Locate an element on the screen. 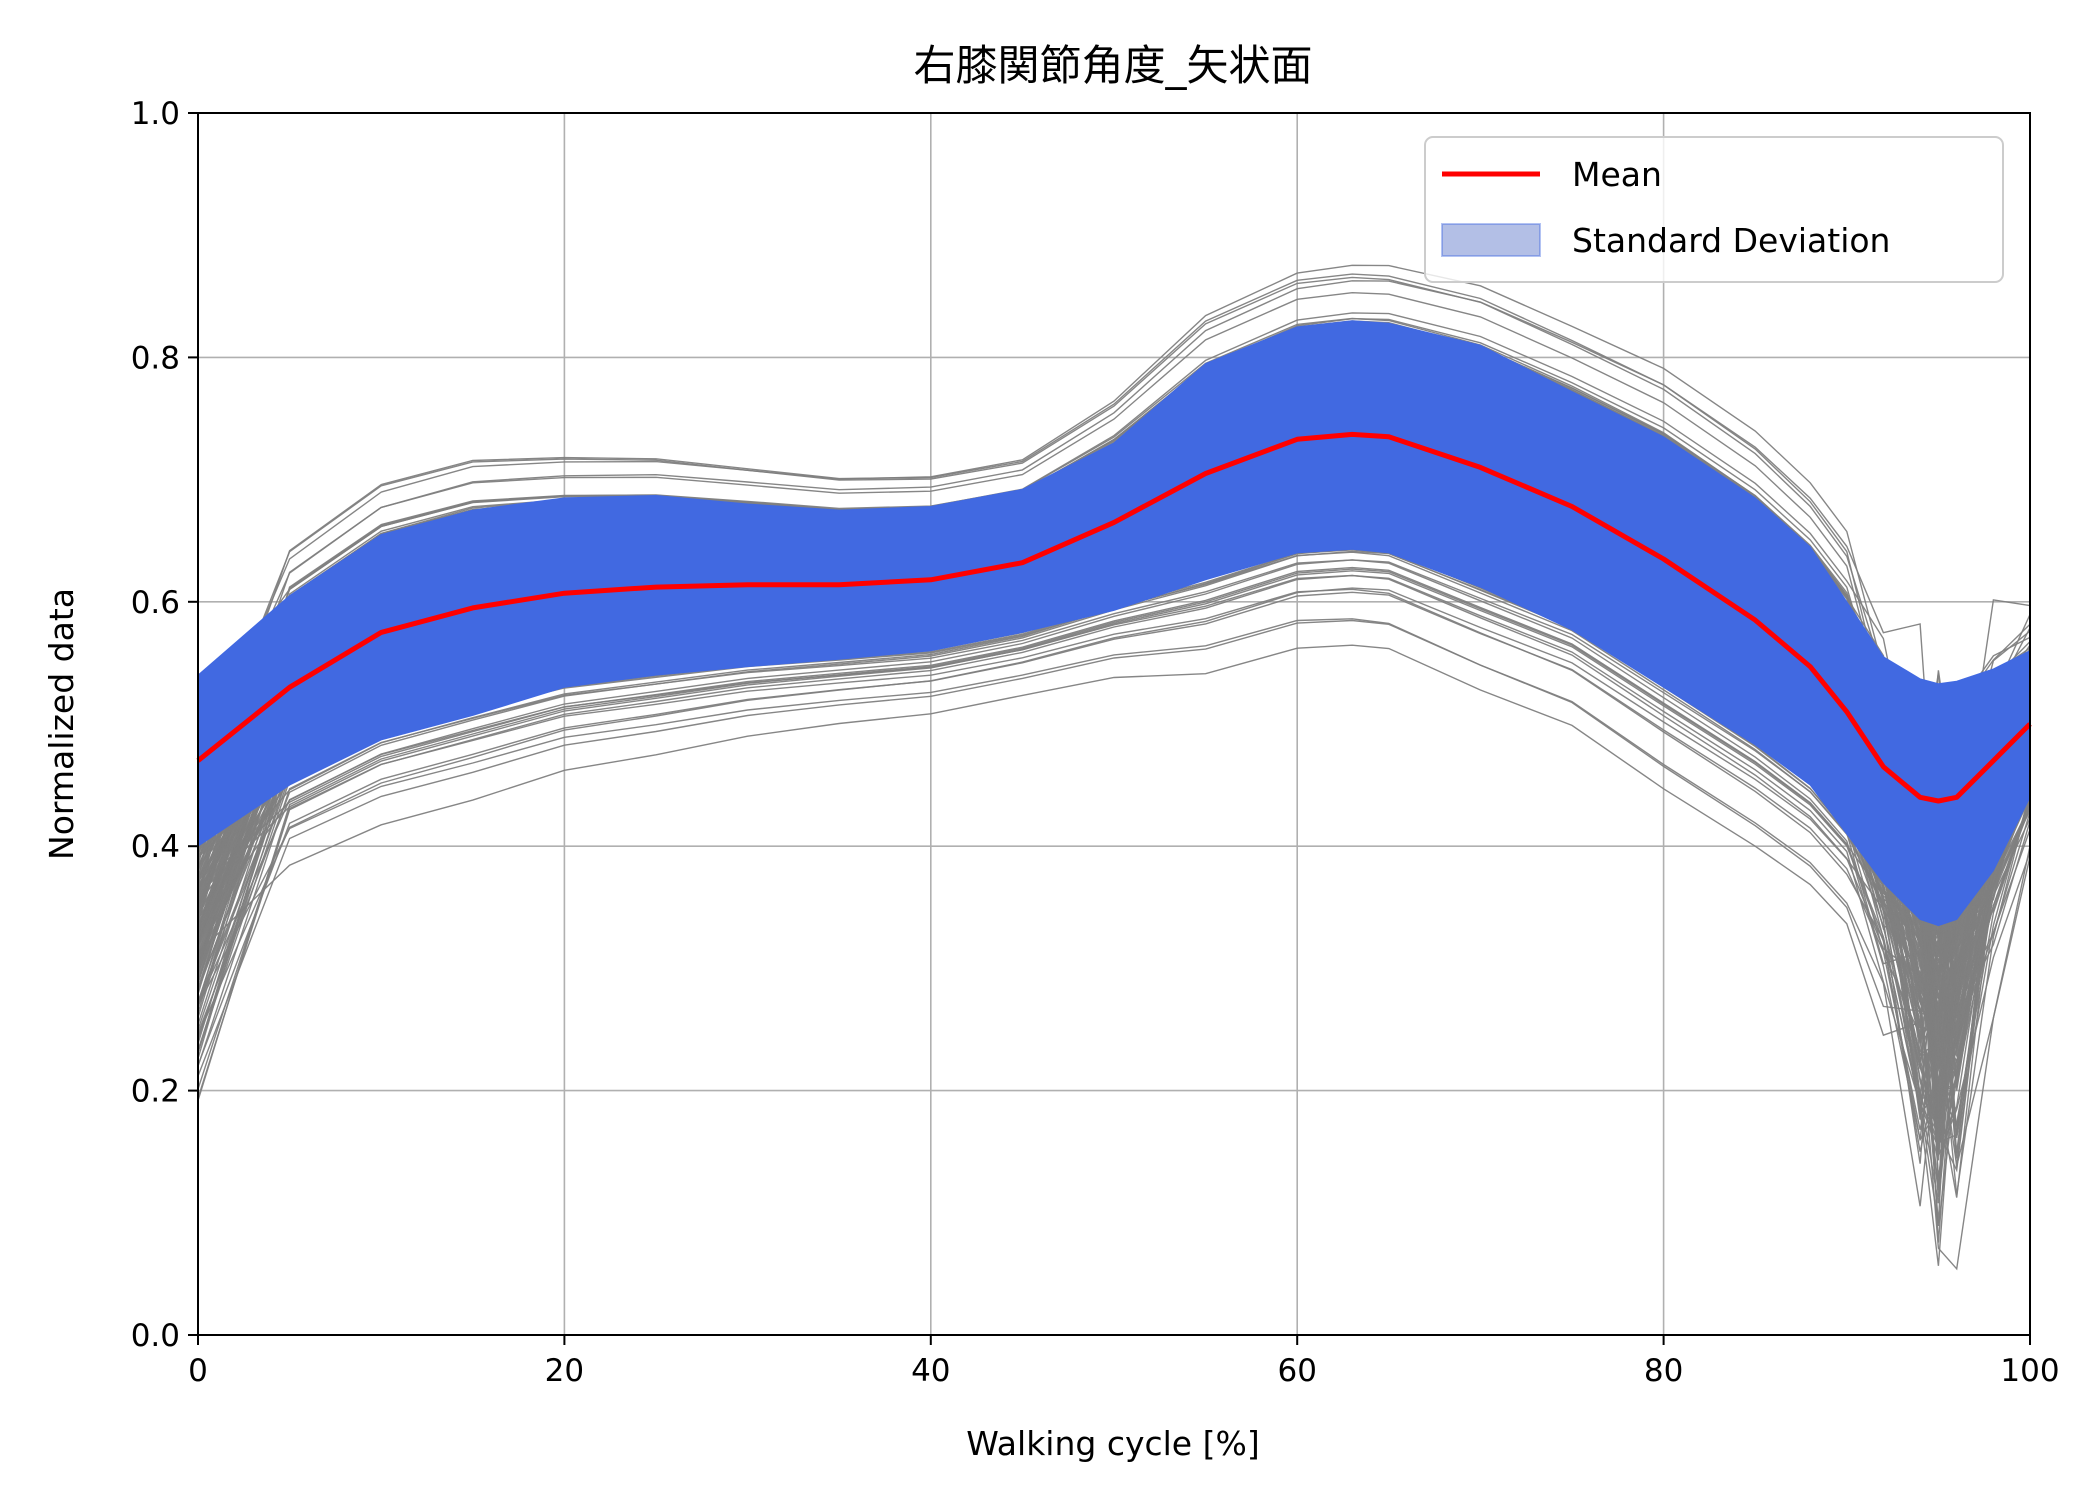 The image size is (2100, 1500). legend-std-label: Standard Deviation is located at coordinates (1731, 240).